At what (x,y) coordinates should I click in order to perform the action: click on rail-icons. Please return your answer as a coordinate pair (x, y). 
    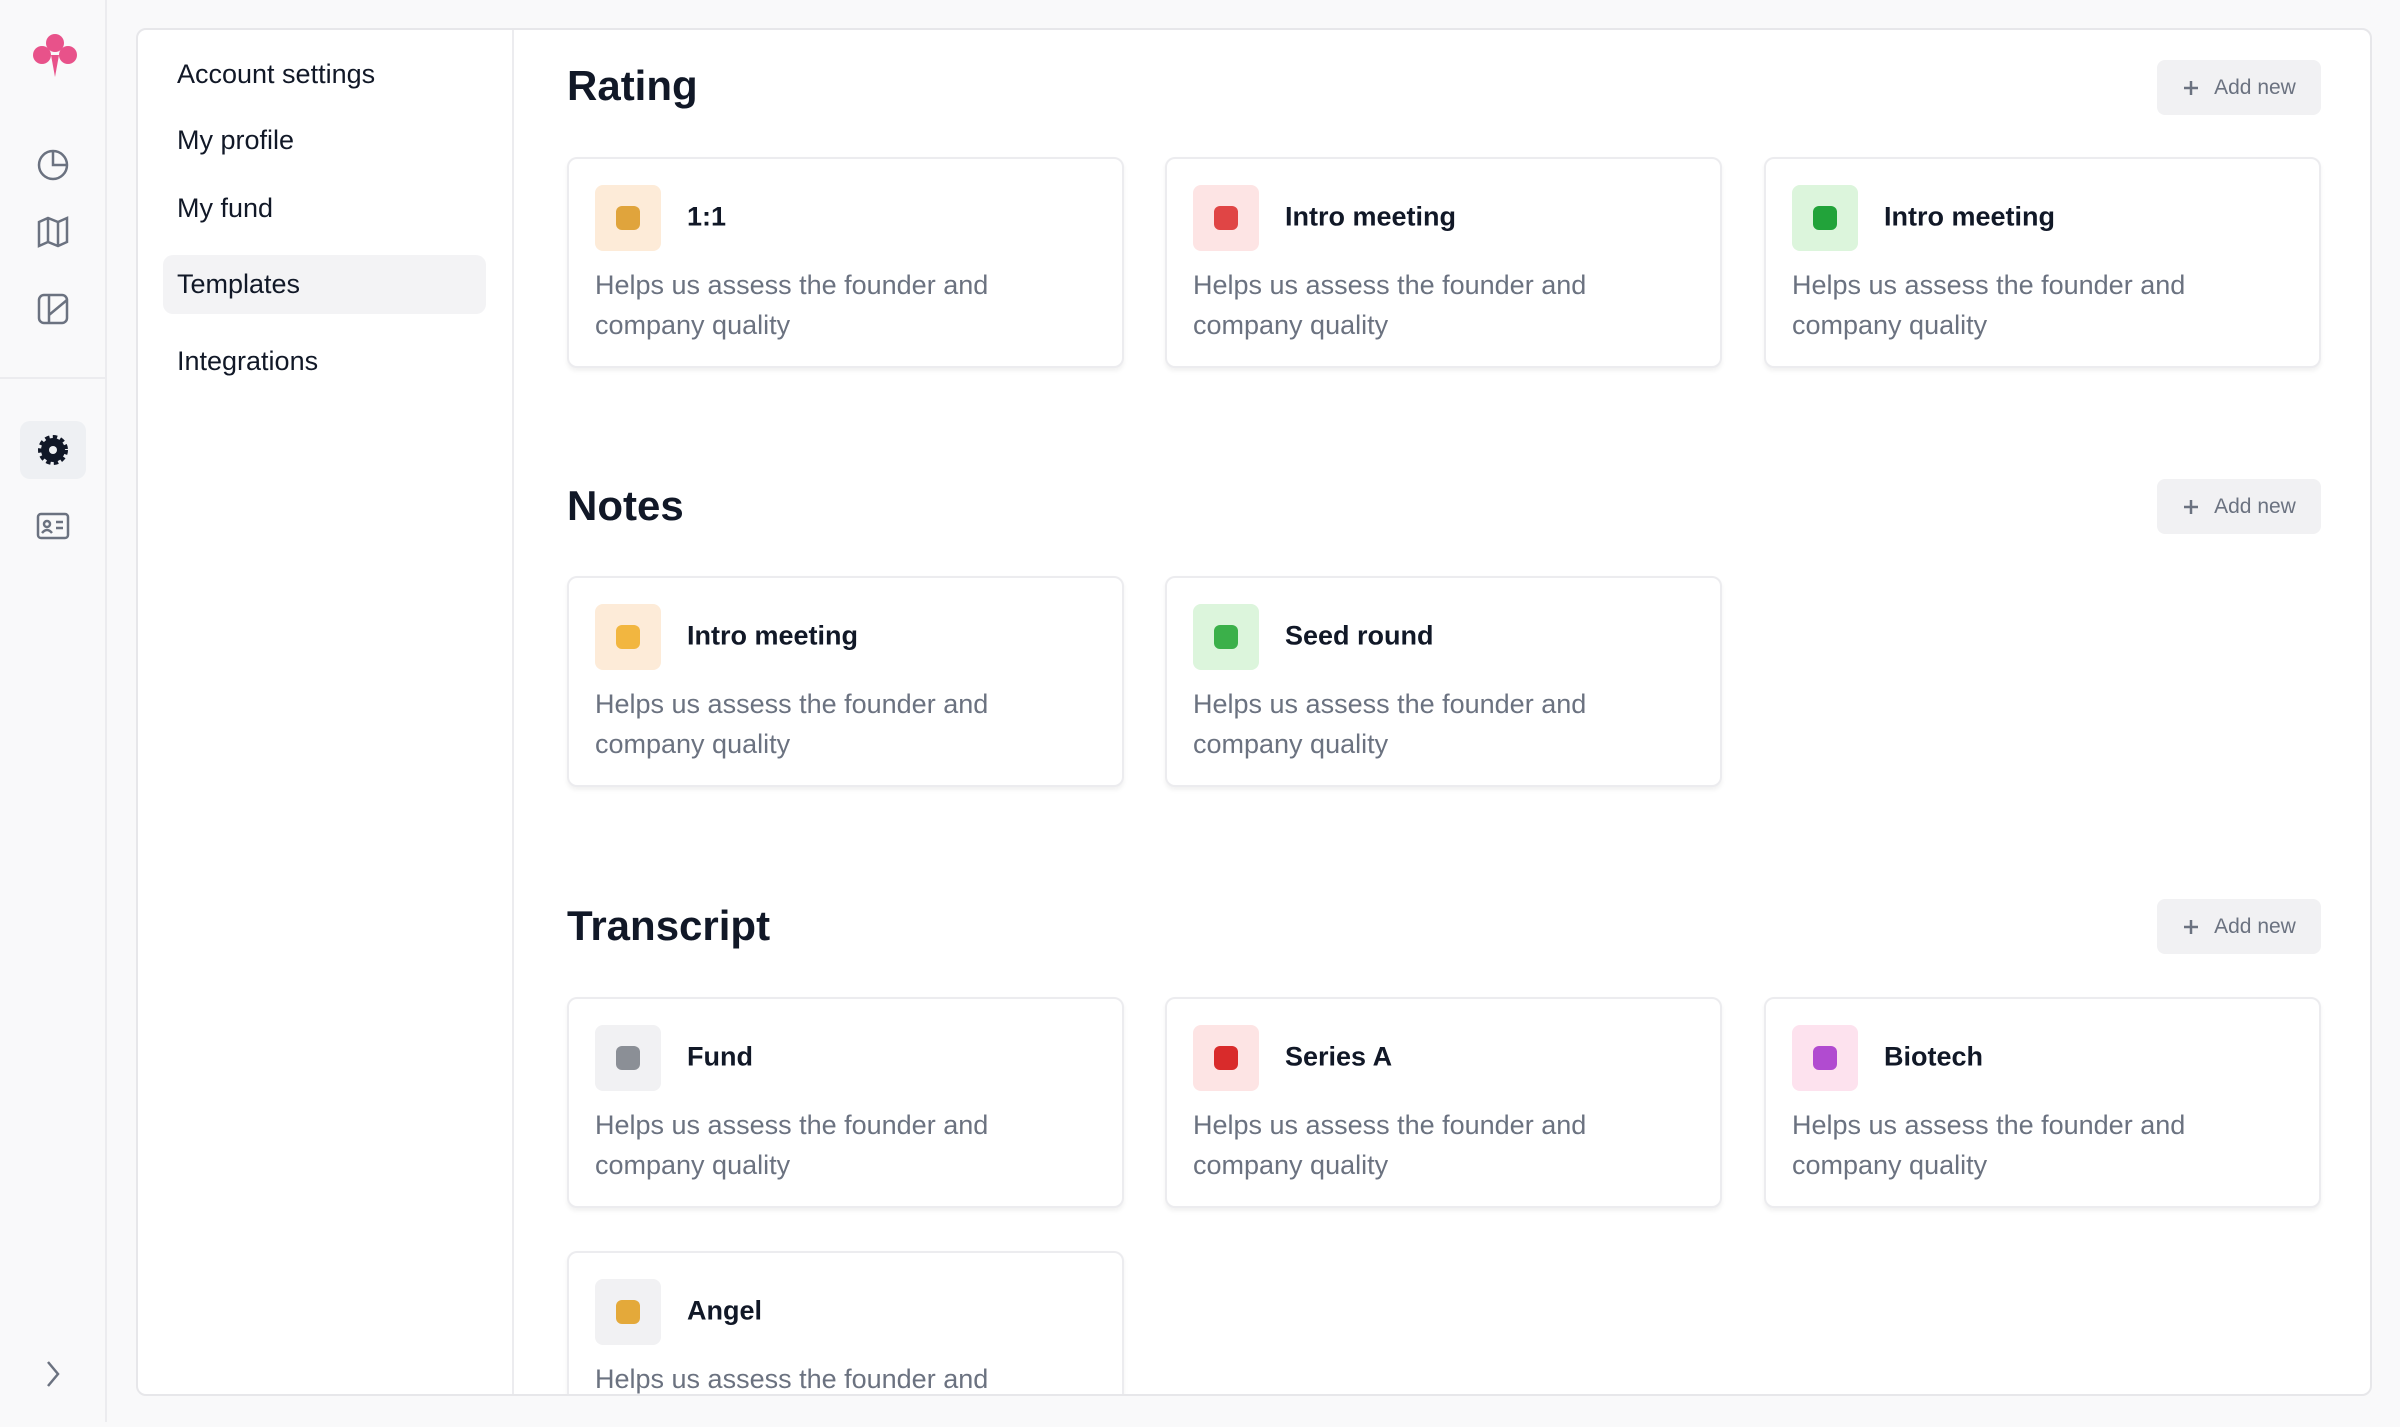
    Looking at the image, I should click on (53, 710).